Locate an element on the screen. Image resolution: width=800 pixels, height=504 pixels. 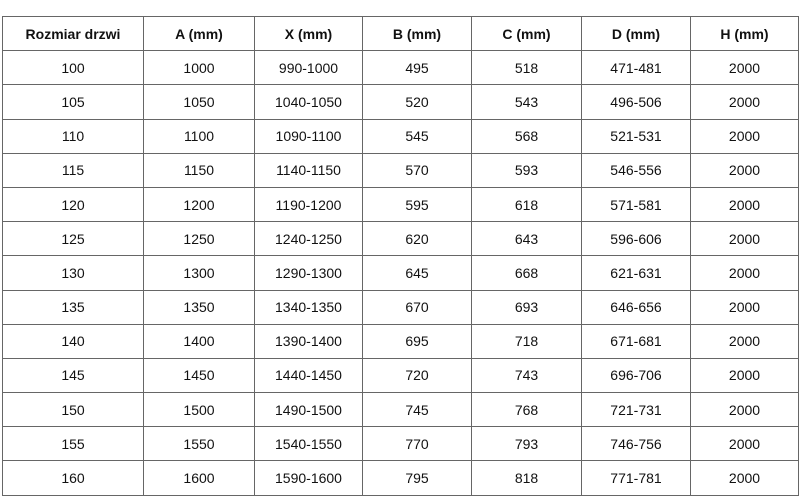
table-cell: 670 is located at coordinates (417, 307).